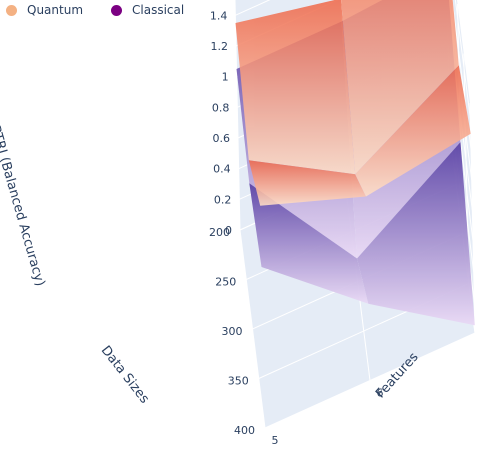  Describe the element at coordinates (55, 10) in the screenshot. I see `legend-label-quantum: Quantum` at that location.